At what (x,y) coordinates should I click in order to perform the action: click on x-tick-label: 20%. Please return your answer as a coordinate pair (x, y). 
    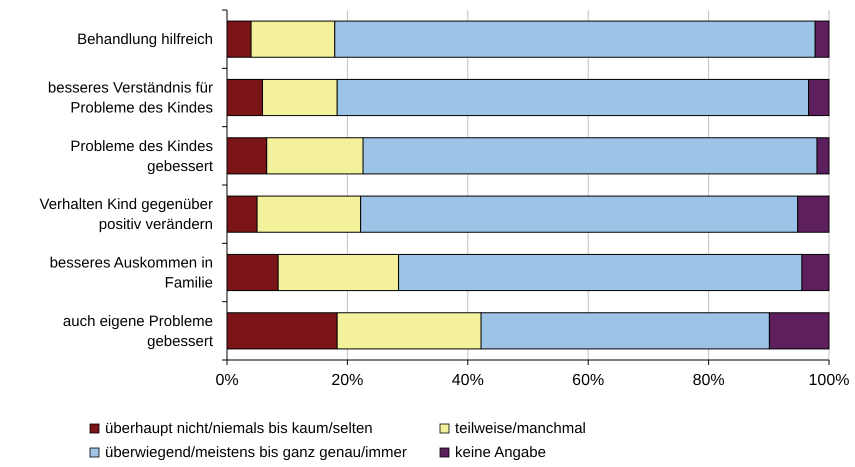
    Looking at the image, I should click on (347, 380).